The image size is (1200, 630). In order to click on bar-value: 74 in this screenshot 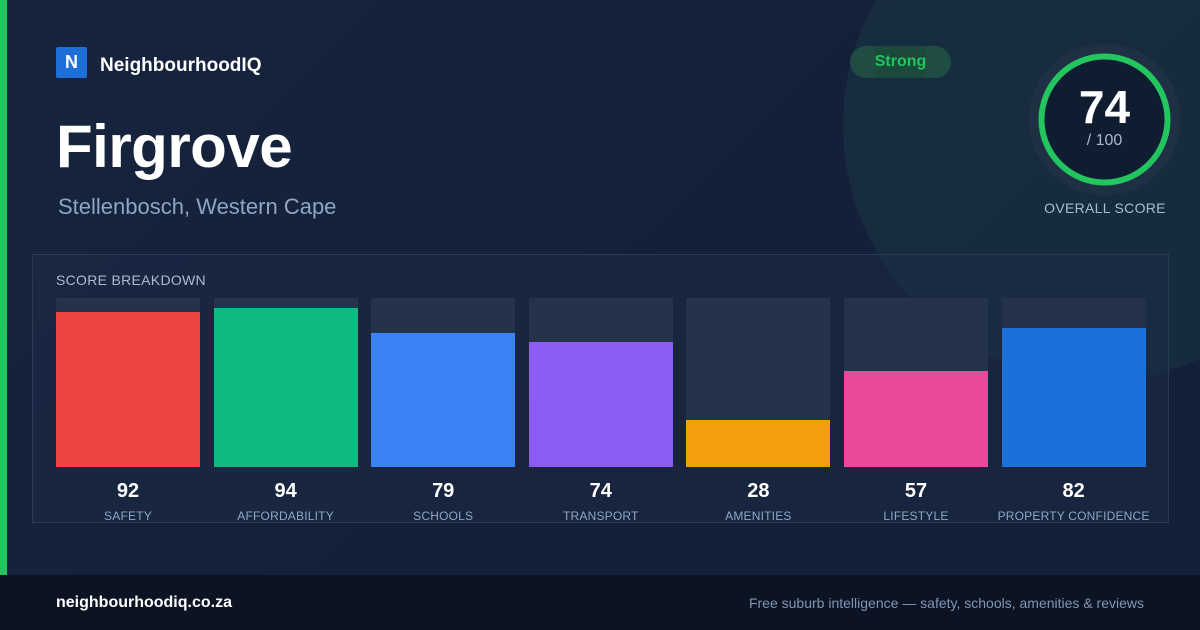, I will do `click(600, 491)`.